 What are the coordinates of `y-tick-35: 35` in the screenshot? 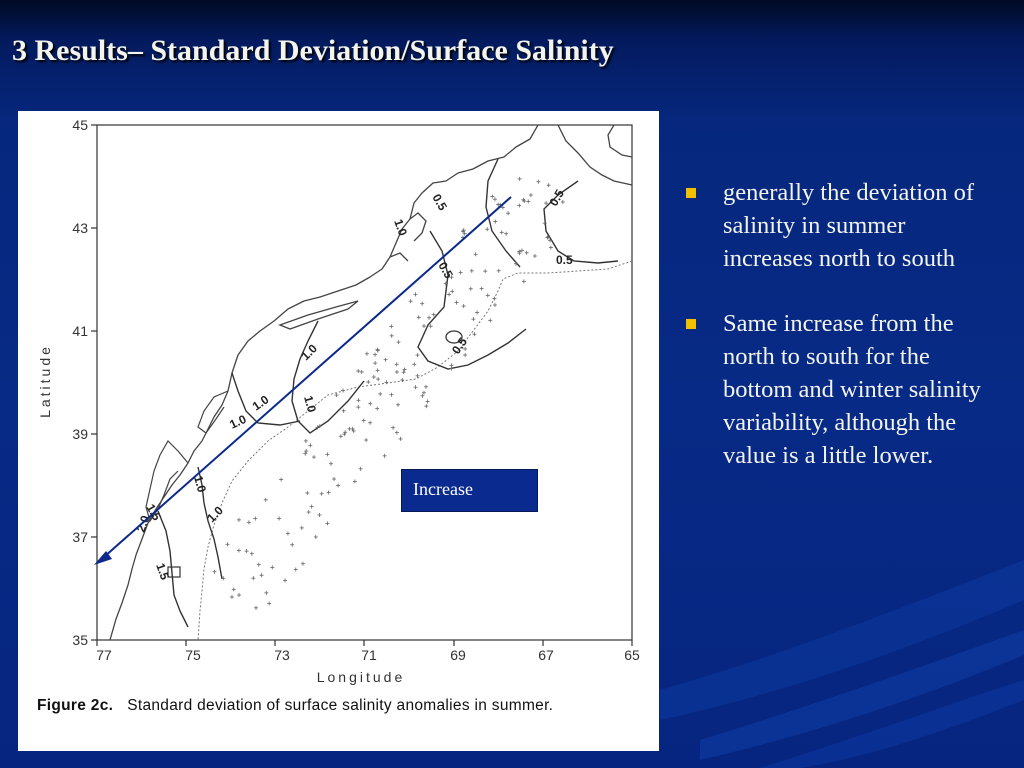 It's located at (80, 640).